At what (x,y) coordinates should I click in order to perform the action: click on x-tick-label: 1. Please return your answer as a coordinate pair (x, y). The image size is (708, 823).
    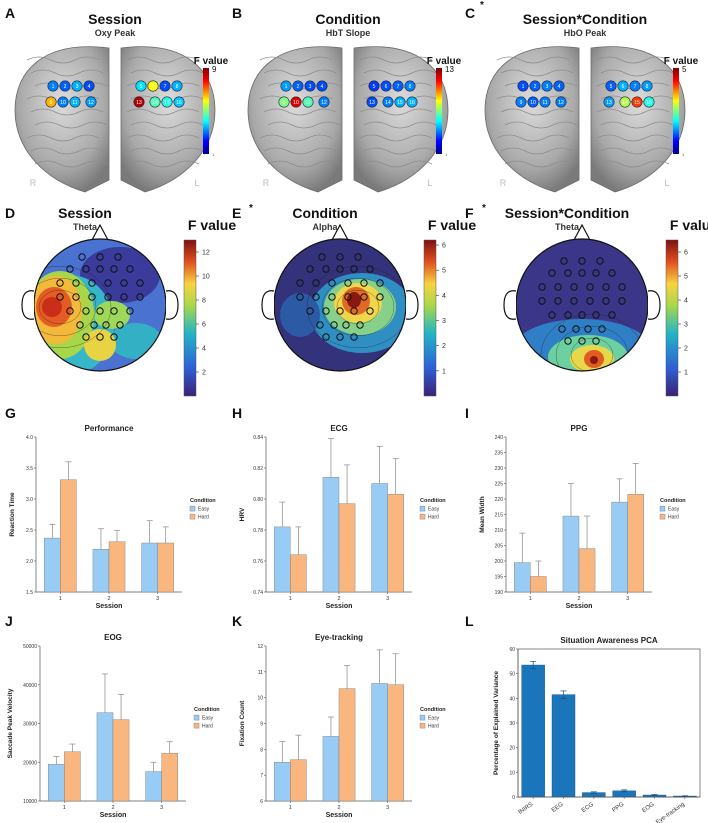
    Looking at the image, I should click on (60, 599).